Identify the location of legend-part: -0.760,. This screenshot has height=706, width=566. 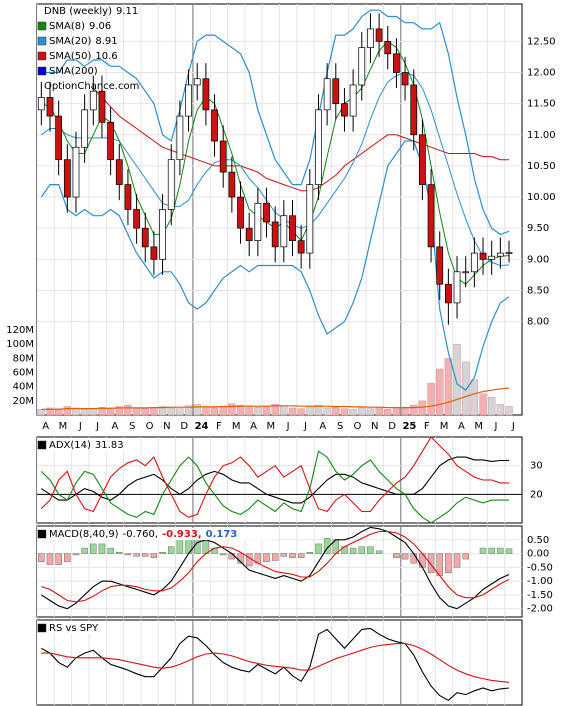
(140, 534).